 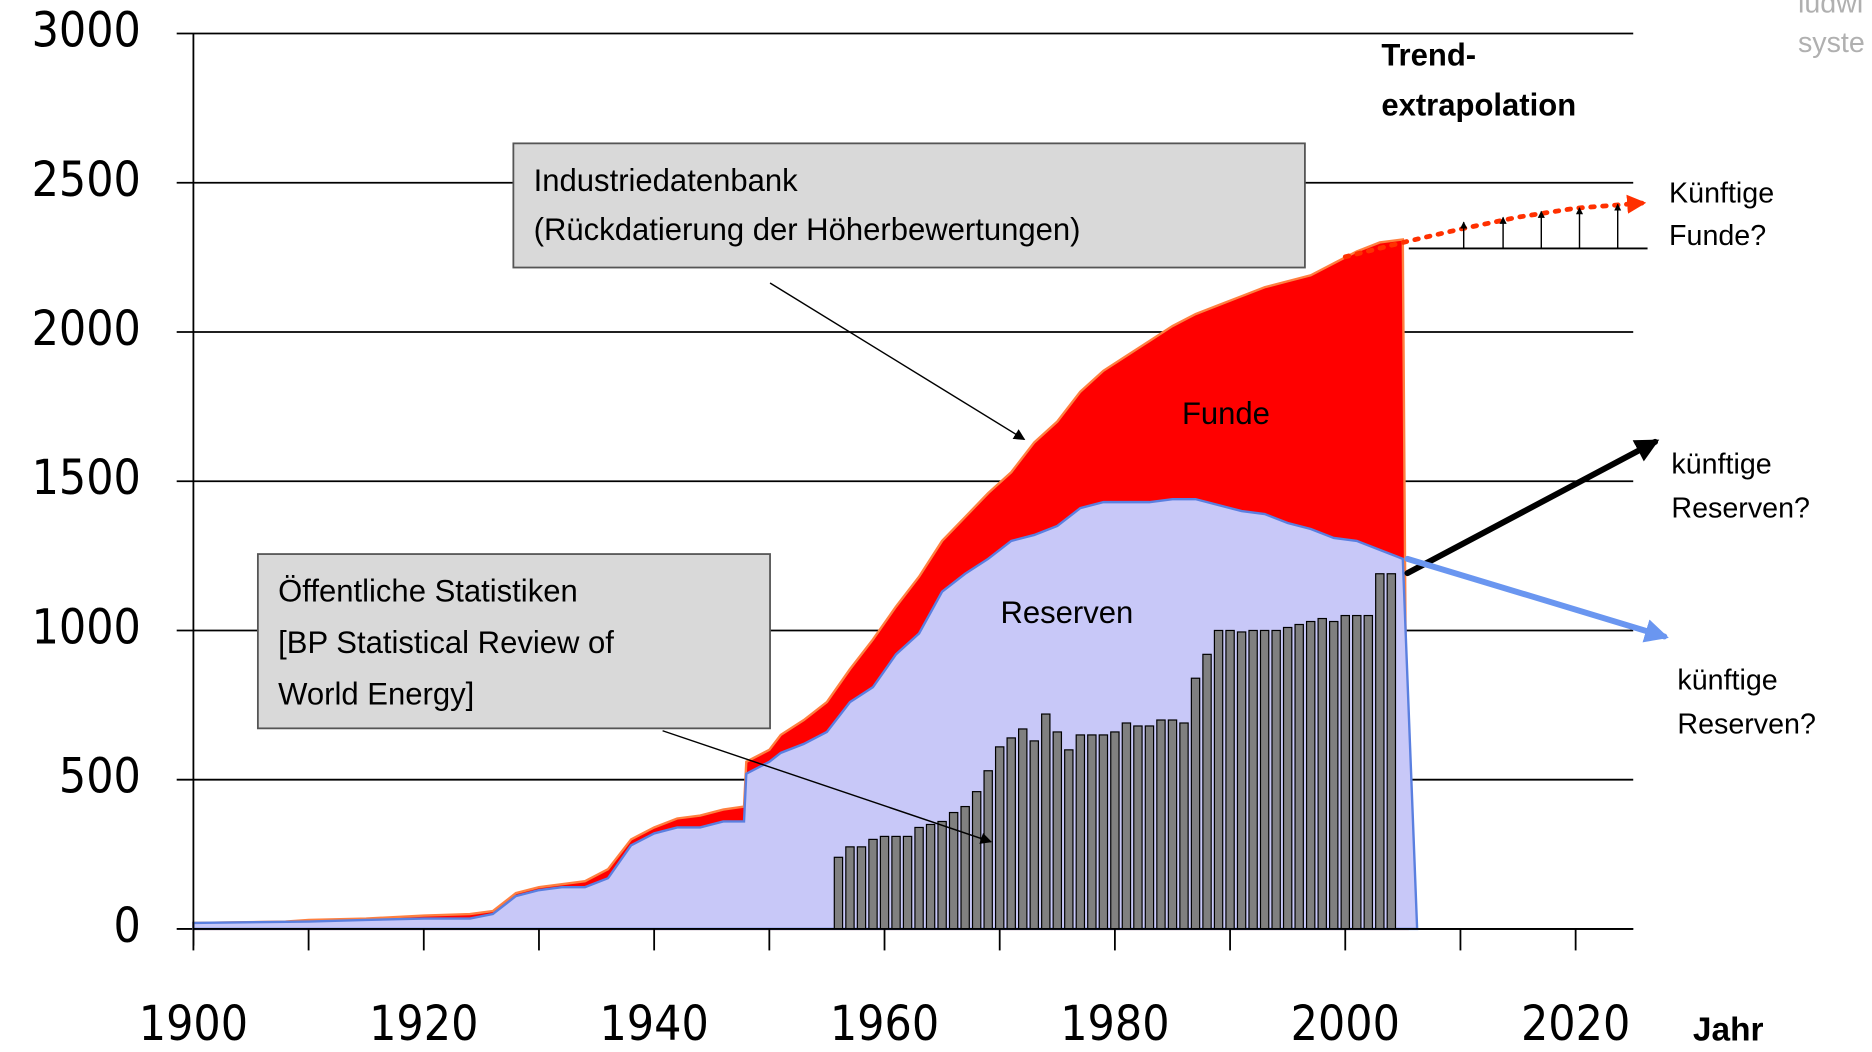 I want to click on y-tick-label: 0, so click(x=127, y=926).